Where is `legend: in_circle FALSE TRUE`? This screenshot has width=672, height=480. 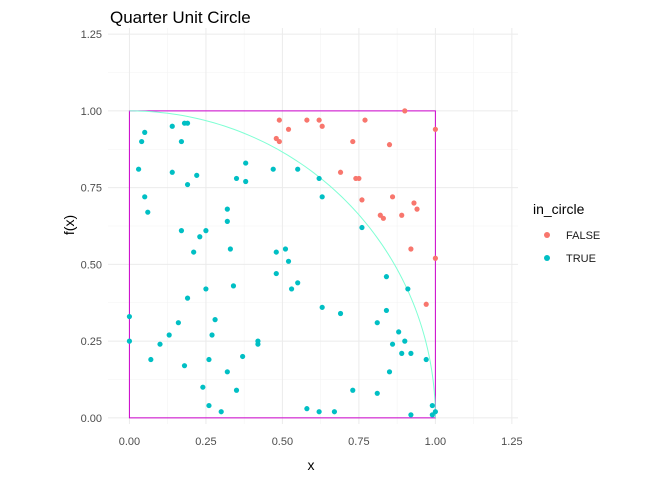 legend: in_circle FALSE TRUE is located at coordinates (566, 233).